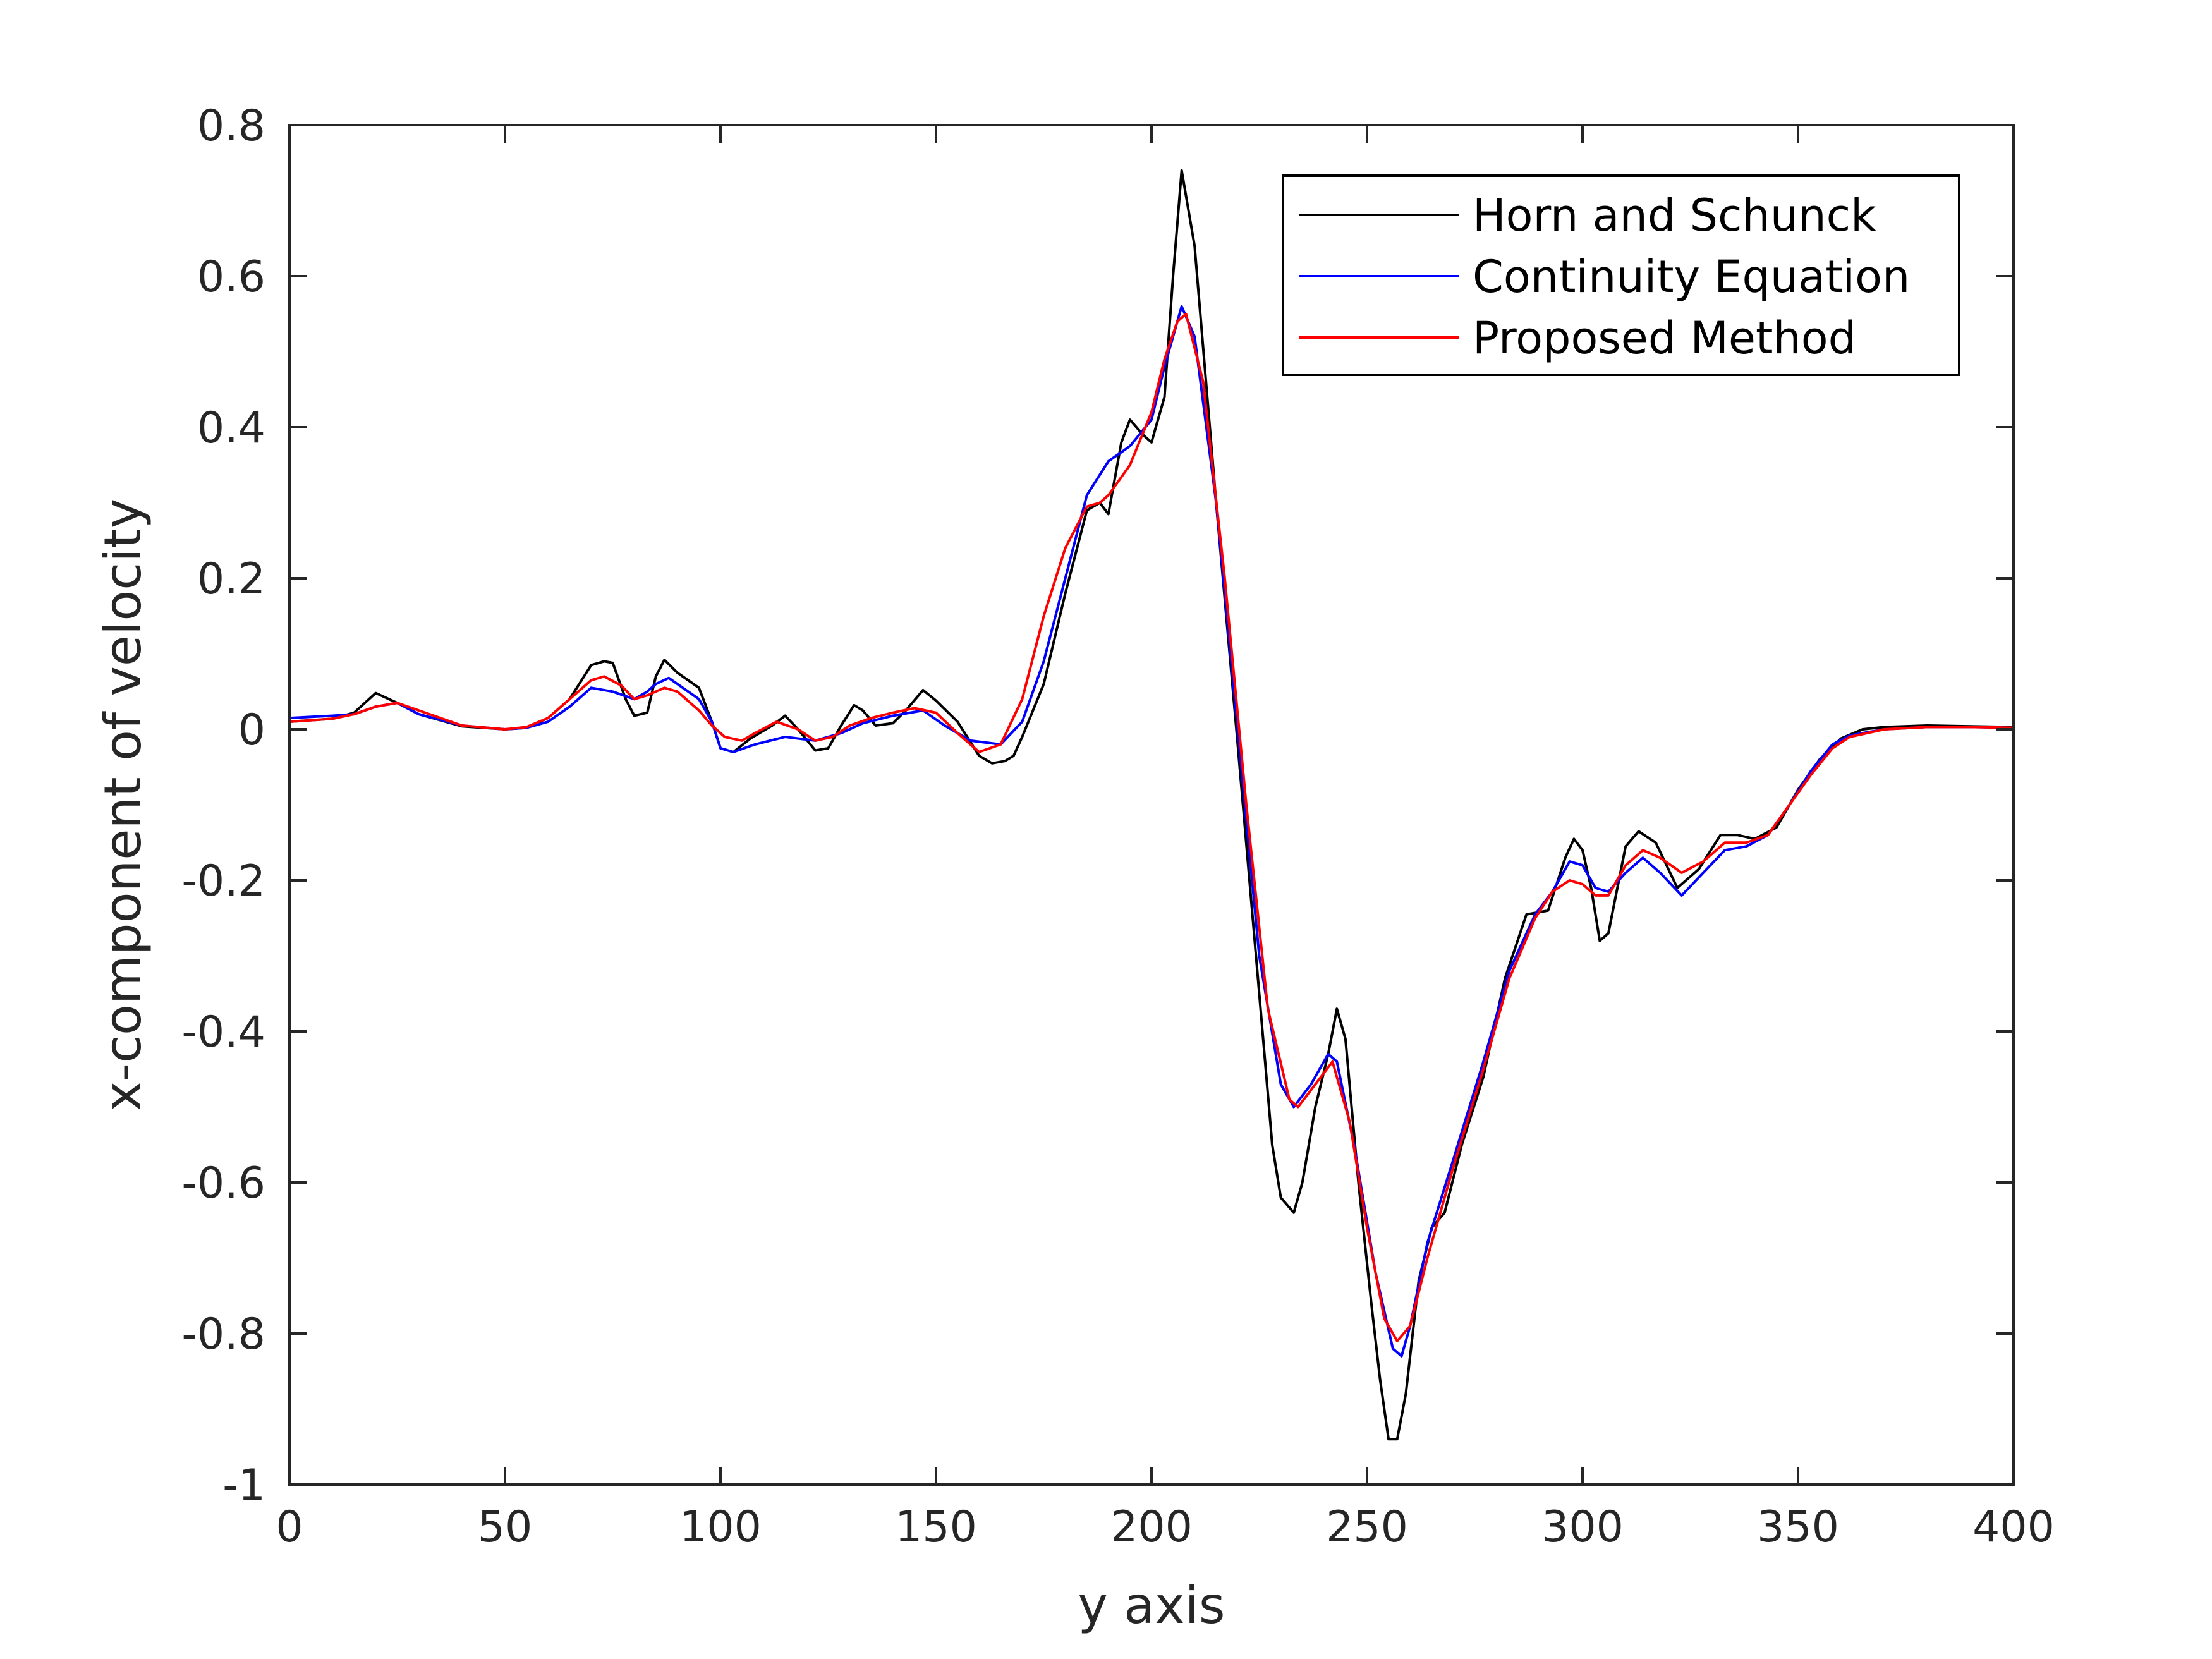 This screenshot has width=2212, height=1659. I want to click on x-tick-label: 0, so click(289, 1527).